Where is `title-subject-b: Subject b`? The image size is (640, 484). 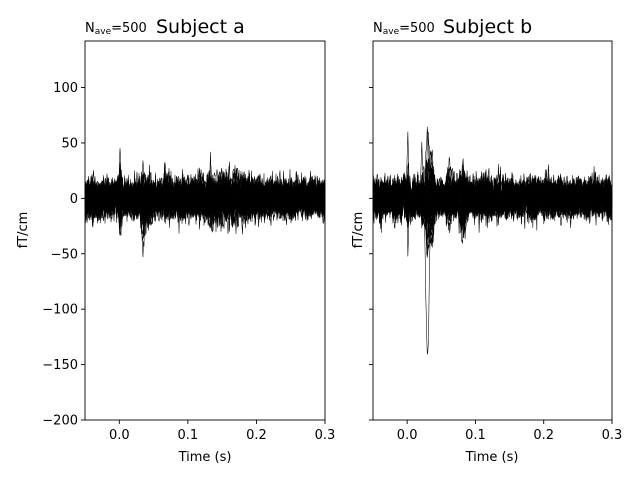
title-subject-b: Subject b is located at coordinates (487, 27).